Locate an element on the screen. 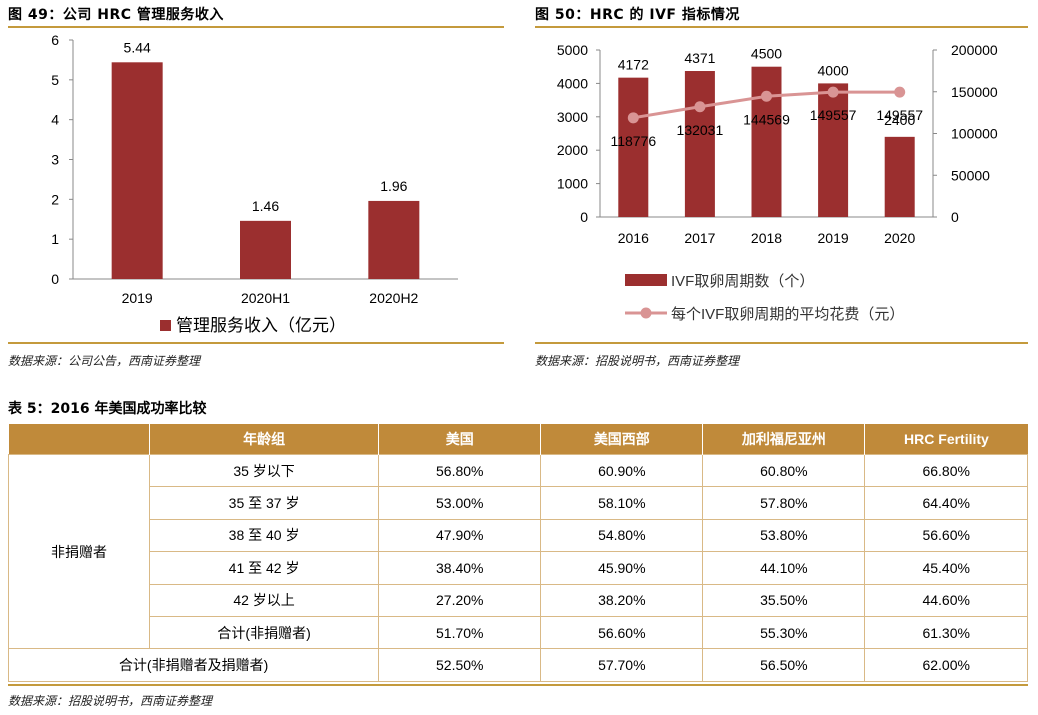 The width and height of the screenshot is (1038, 715). table-row: 42 岁以上 27.20% 38.20% 35.50% 44.60% is located at coordinates (518, 600).